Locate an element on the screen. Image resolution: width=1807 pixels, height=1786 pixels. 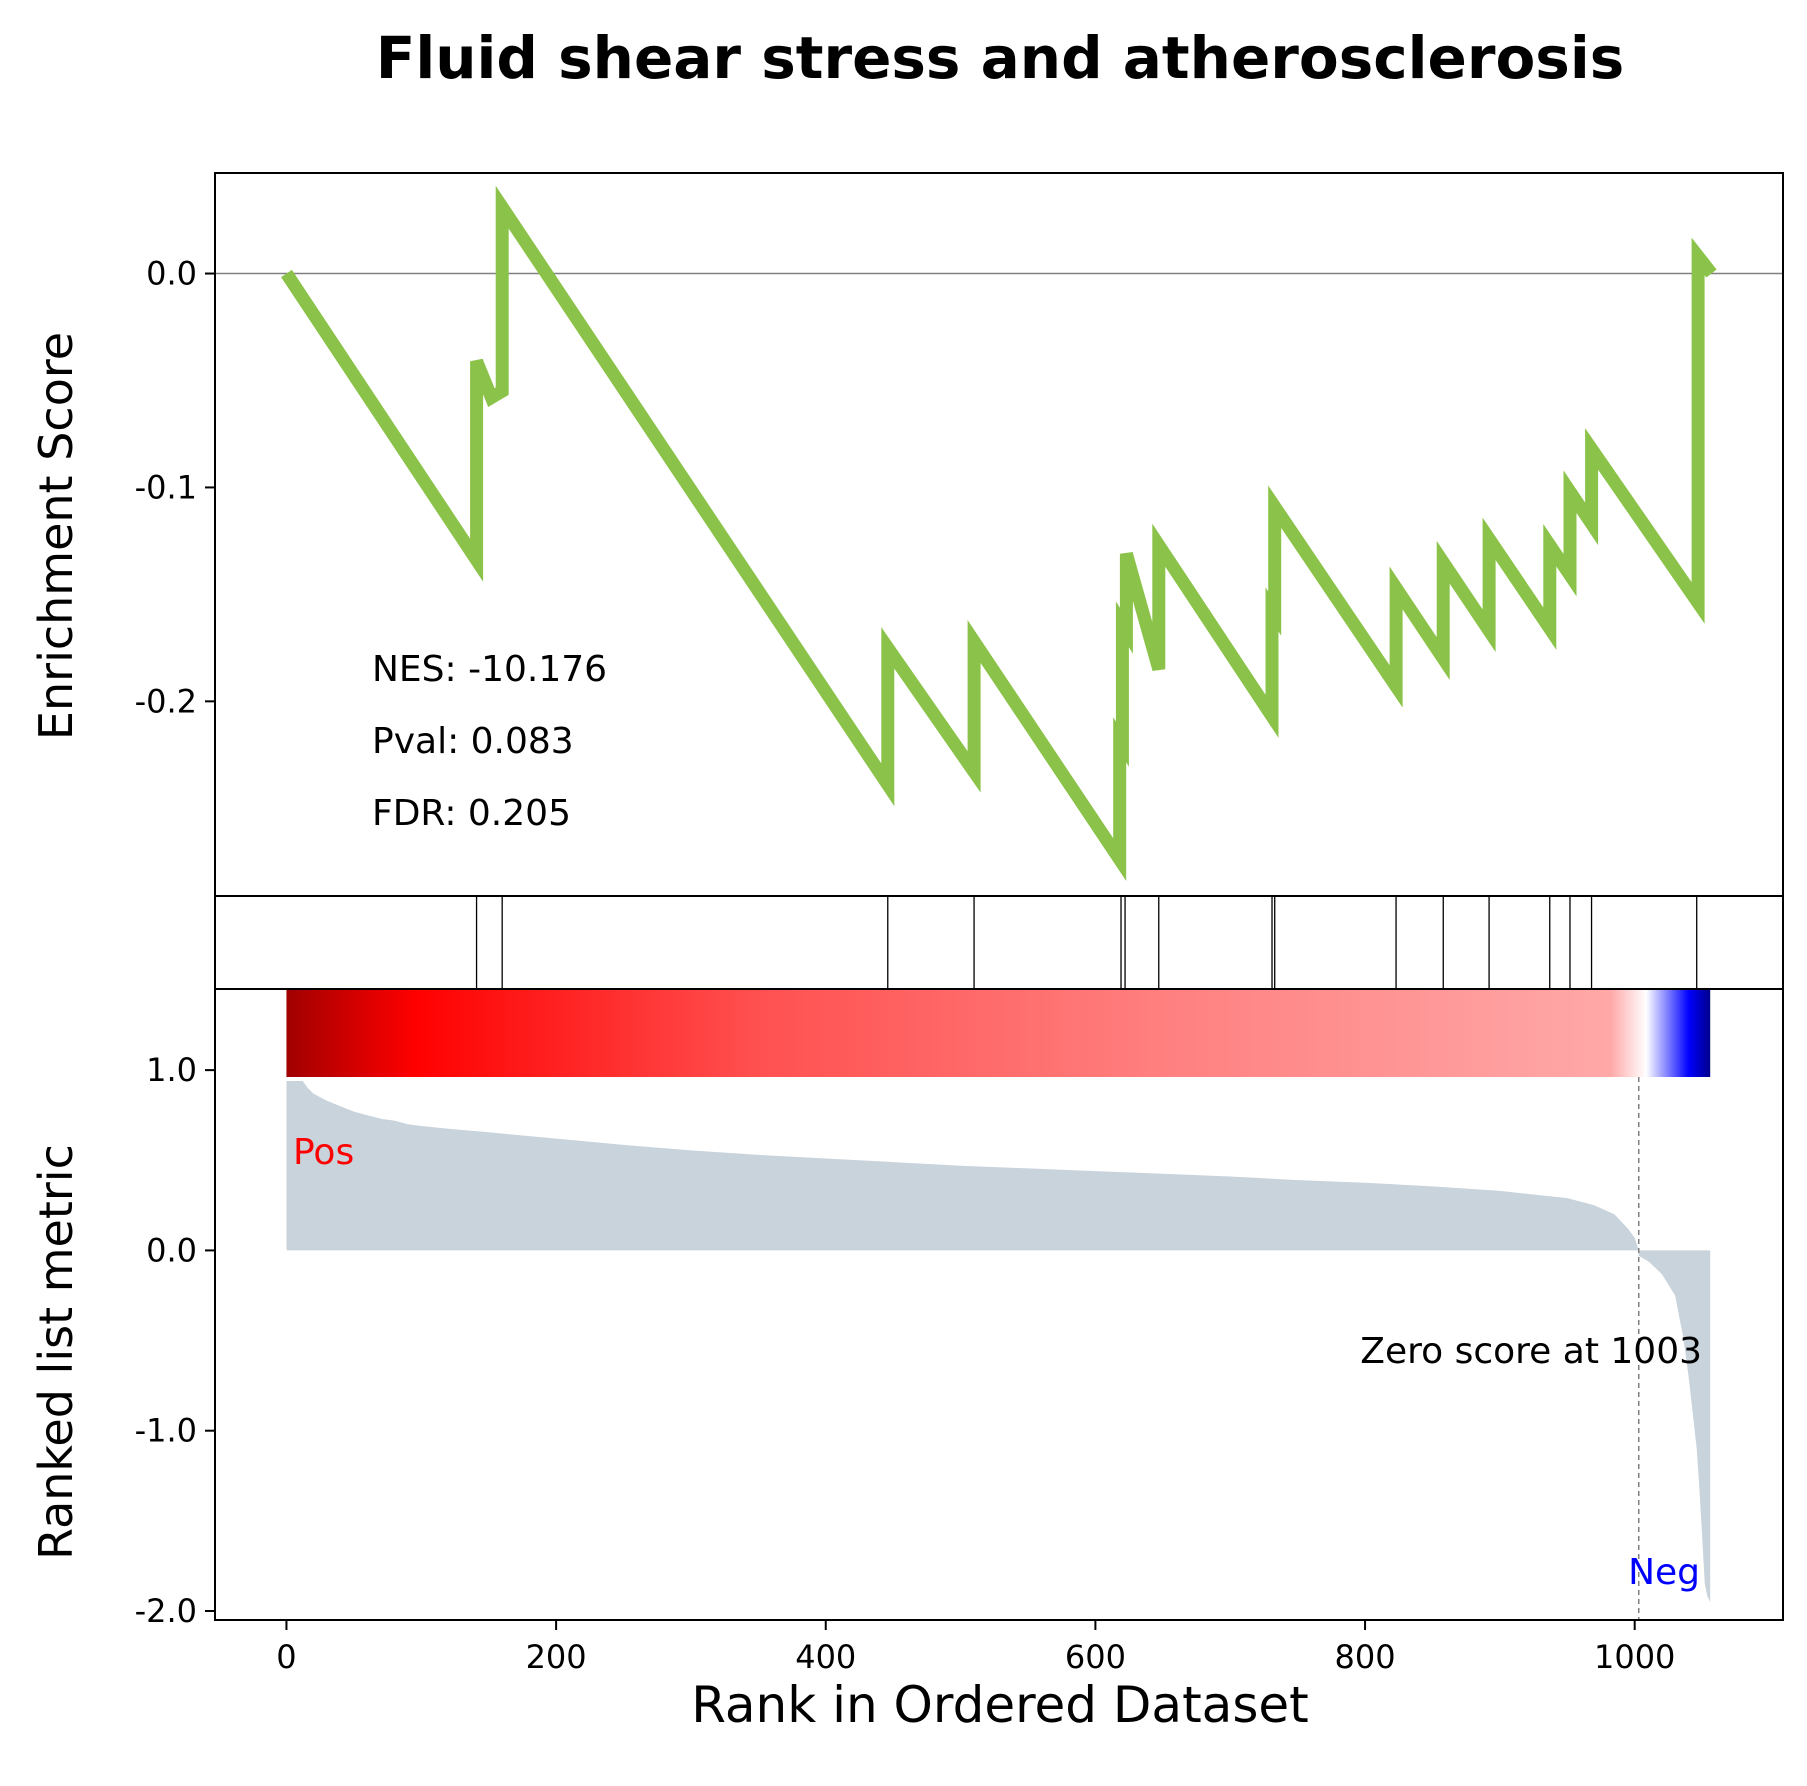
pval-annotation: Pval: 0.083 is located at coordinates (473, 741).